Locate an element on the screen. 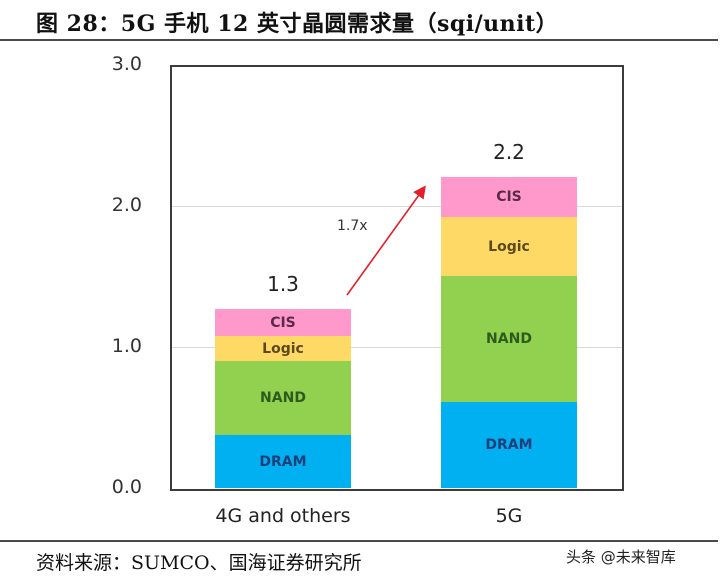  stacked-bar-4g: CIS Logic NAND DRAM is located at coordinates (283, 398).